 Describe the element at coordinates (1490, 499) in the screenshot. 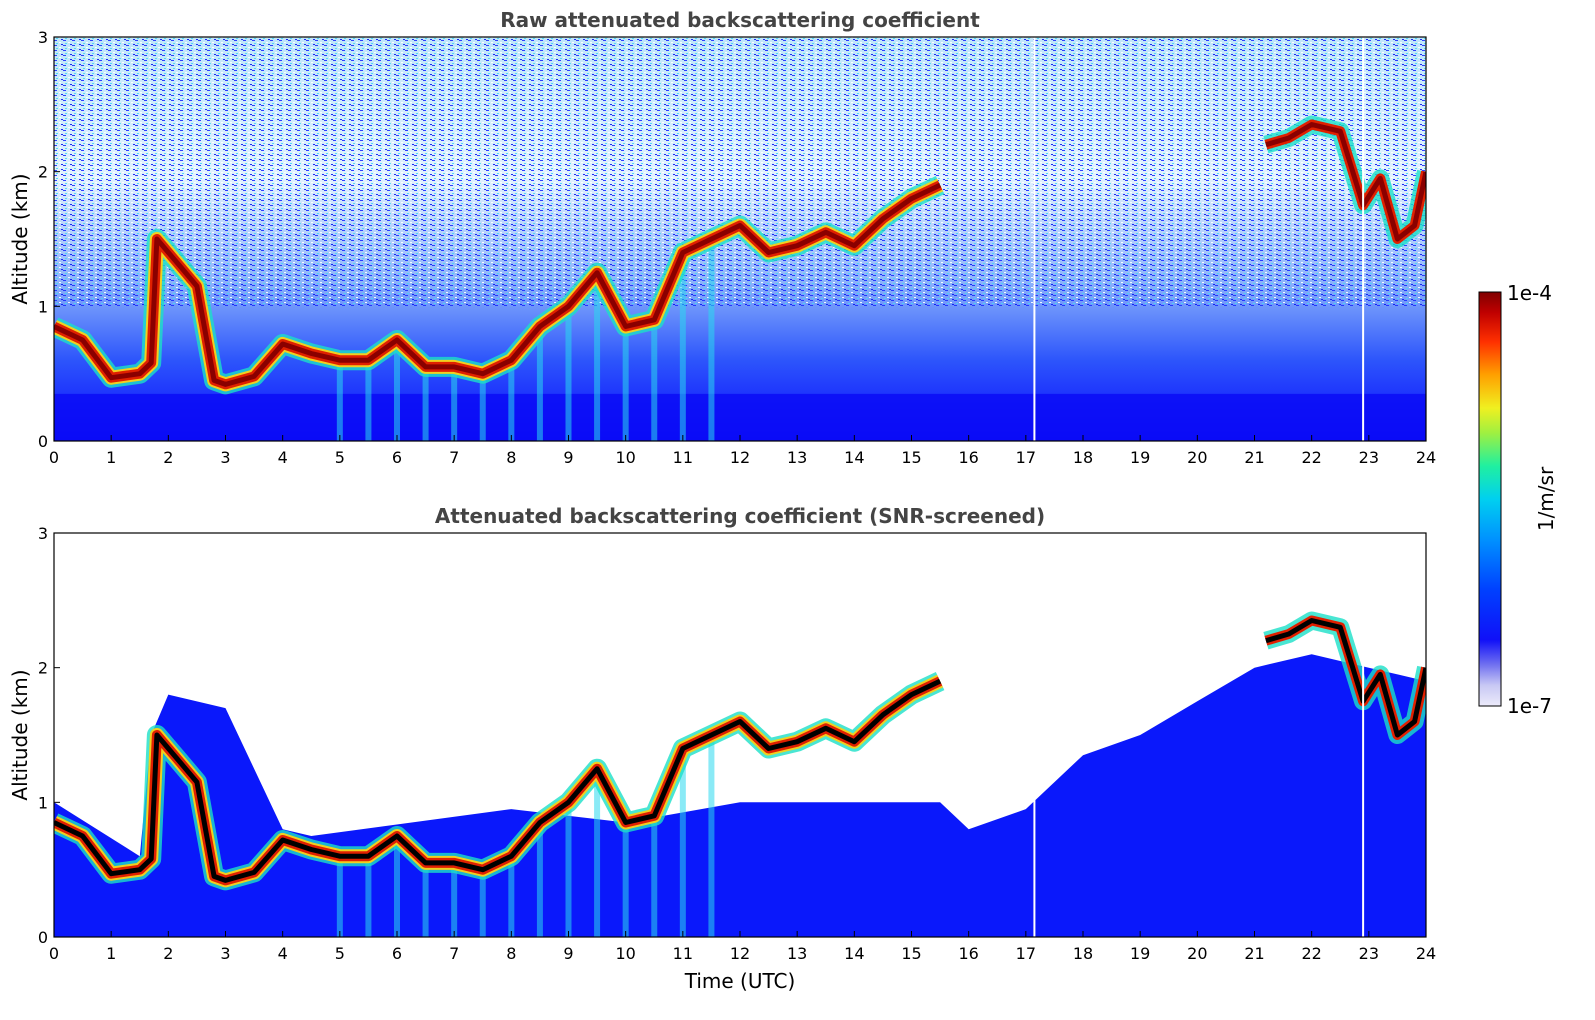

I see `colorbar-gradient` at that location.